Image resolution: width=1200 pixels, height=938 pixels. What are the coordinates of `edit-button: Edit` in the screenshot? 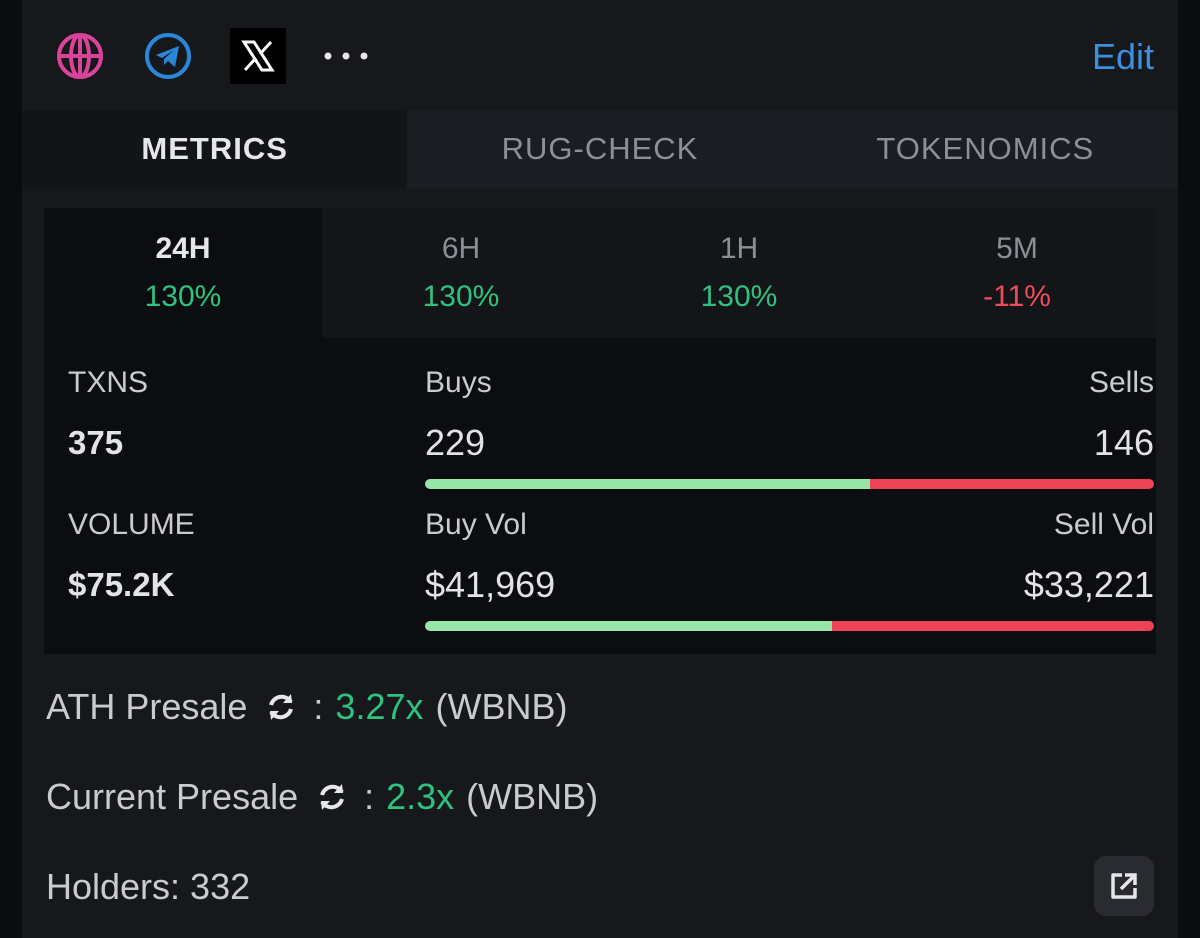 It's located at (1122, 56).